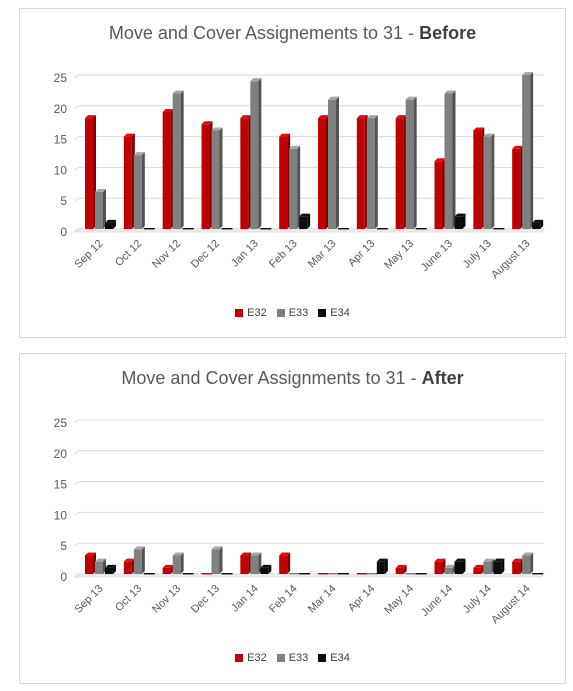  I want to click on y-tick-label: 5, so click(63, 546).